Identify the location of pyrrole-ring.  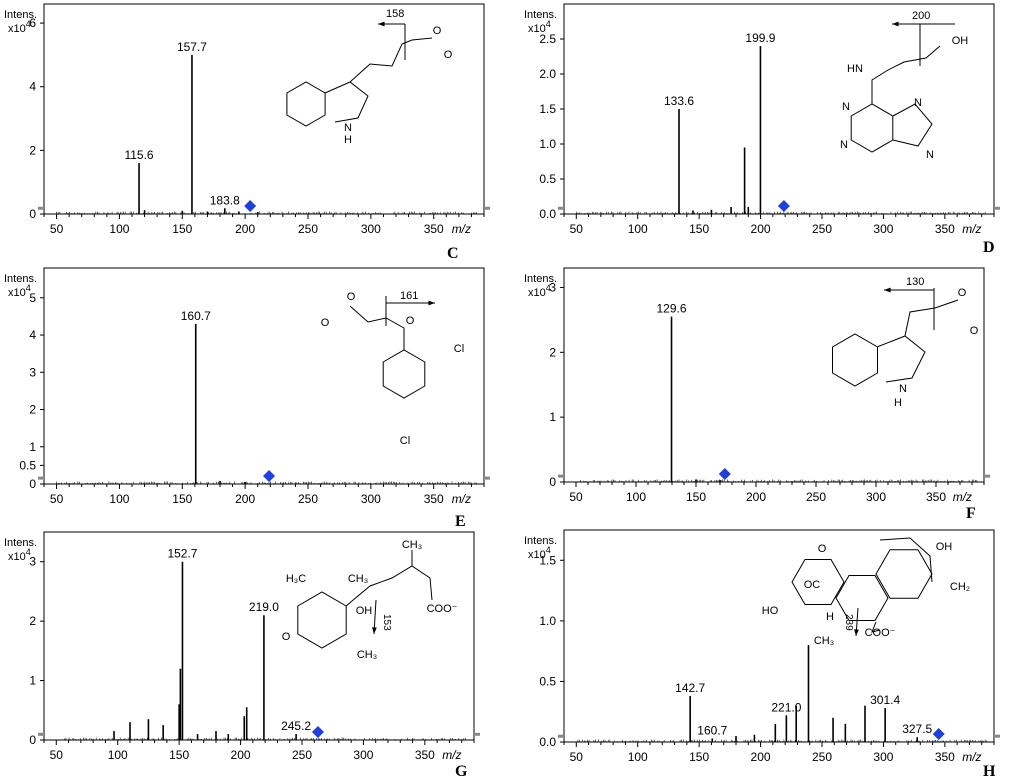
(901, 359).